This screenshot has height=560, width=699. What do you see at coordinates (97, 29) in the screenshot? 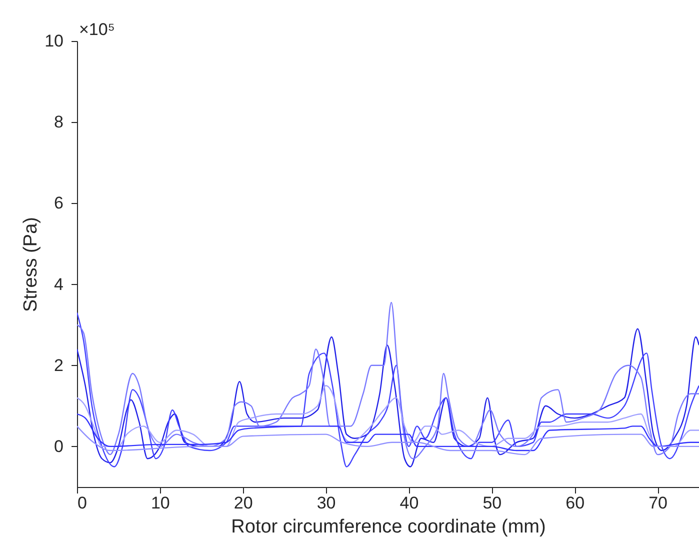
I see `text: ×10⁵` at bounding box center [97, 29].